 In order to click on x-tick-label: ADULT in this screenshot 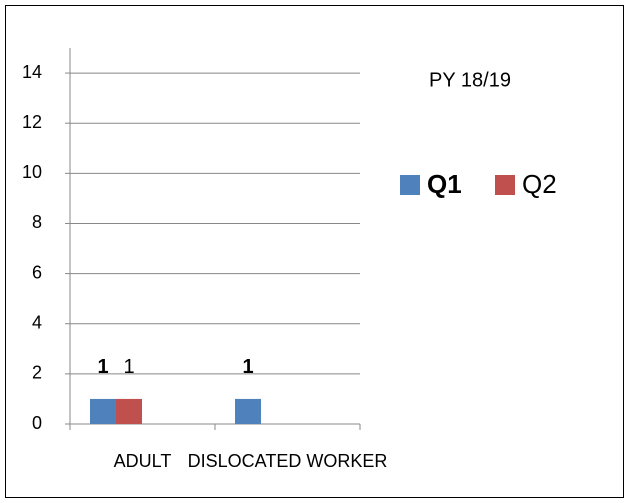, I will do `click(143, 461)`.